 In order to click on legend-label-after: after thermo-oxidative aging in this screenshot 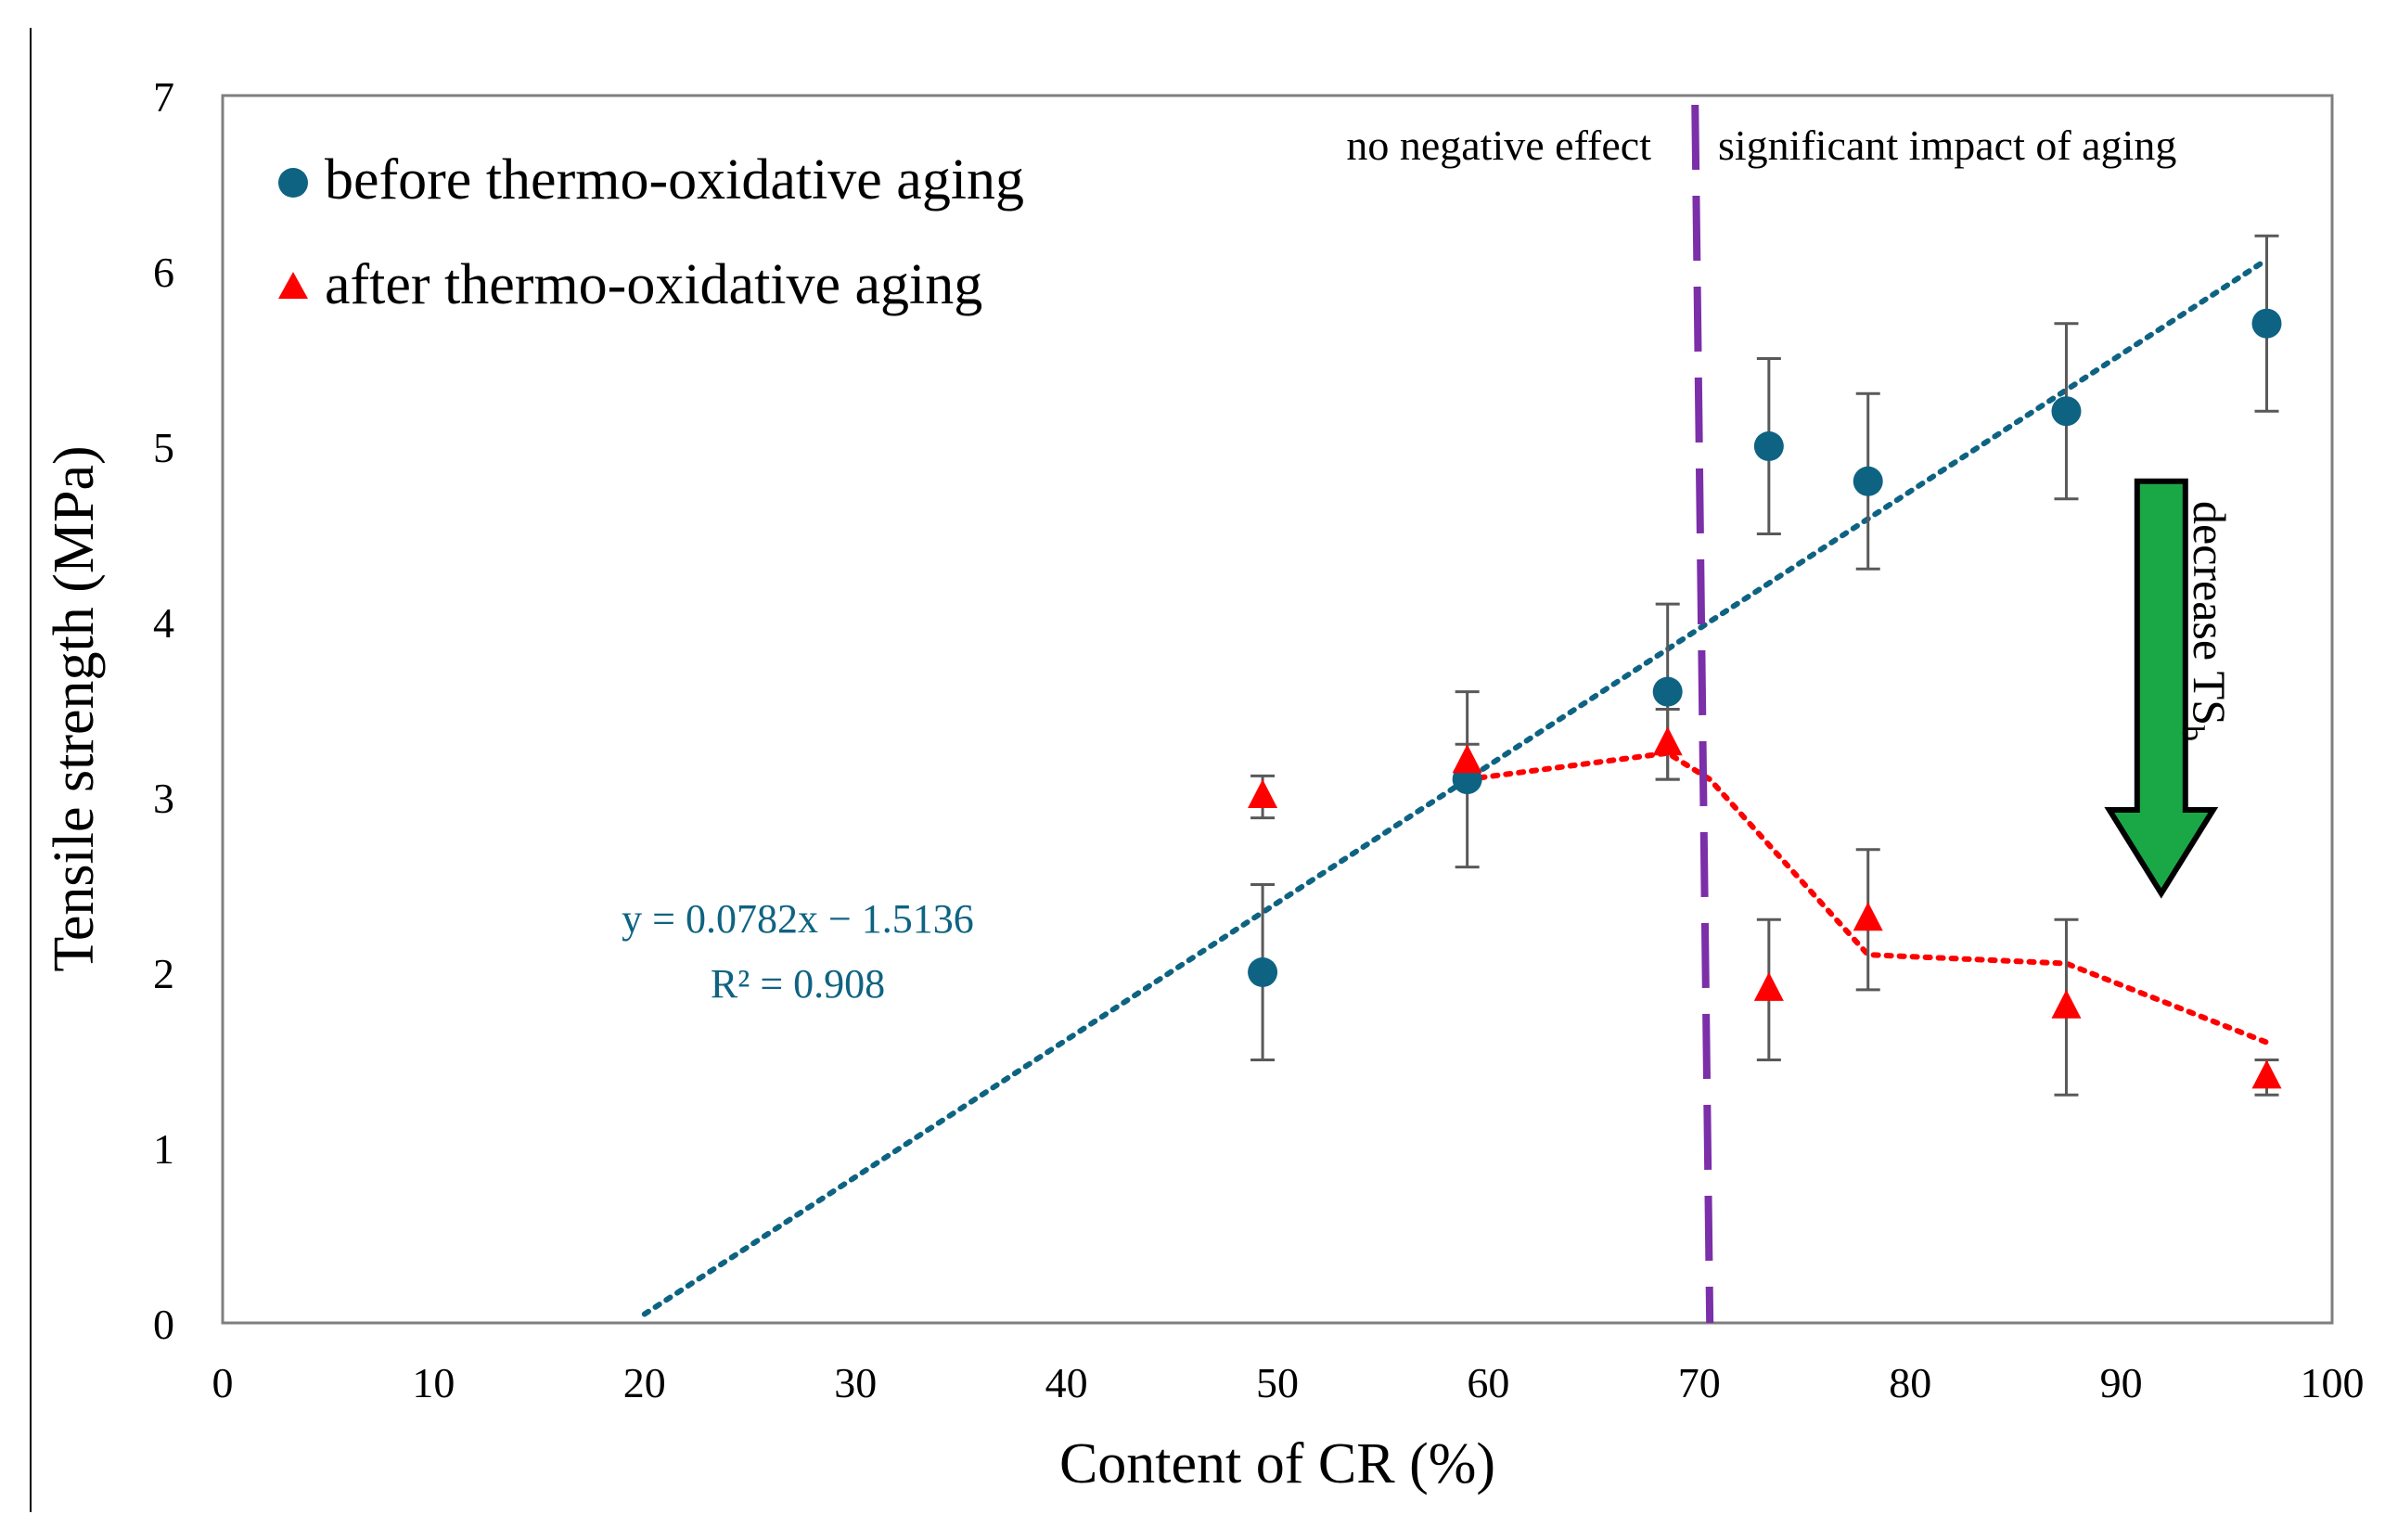, I will do `click(653, 284)`.